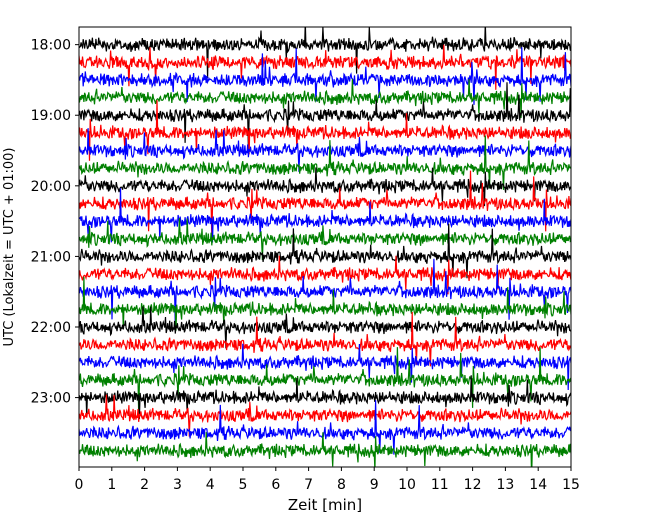  Describe the element at coordinates (177, 485) in the screenshot. I see `x-tick-label: 3` at that location.